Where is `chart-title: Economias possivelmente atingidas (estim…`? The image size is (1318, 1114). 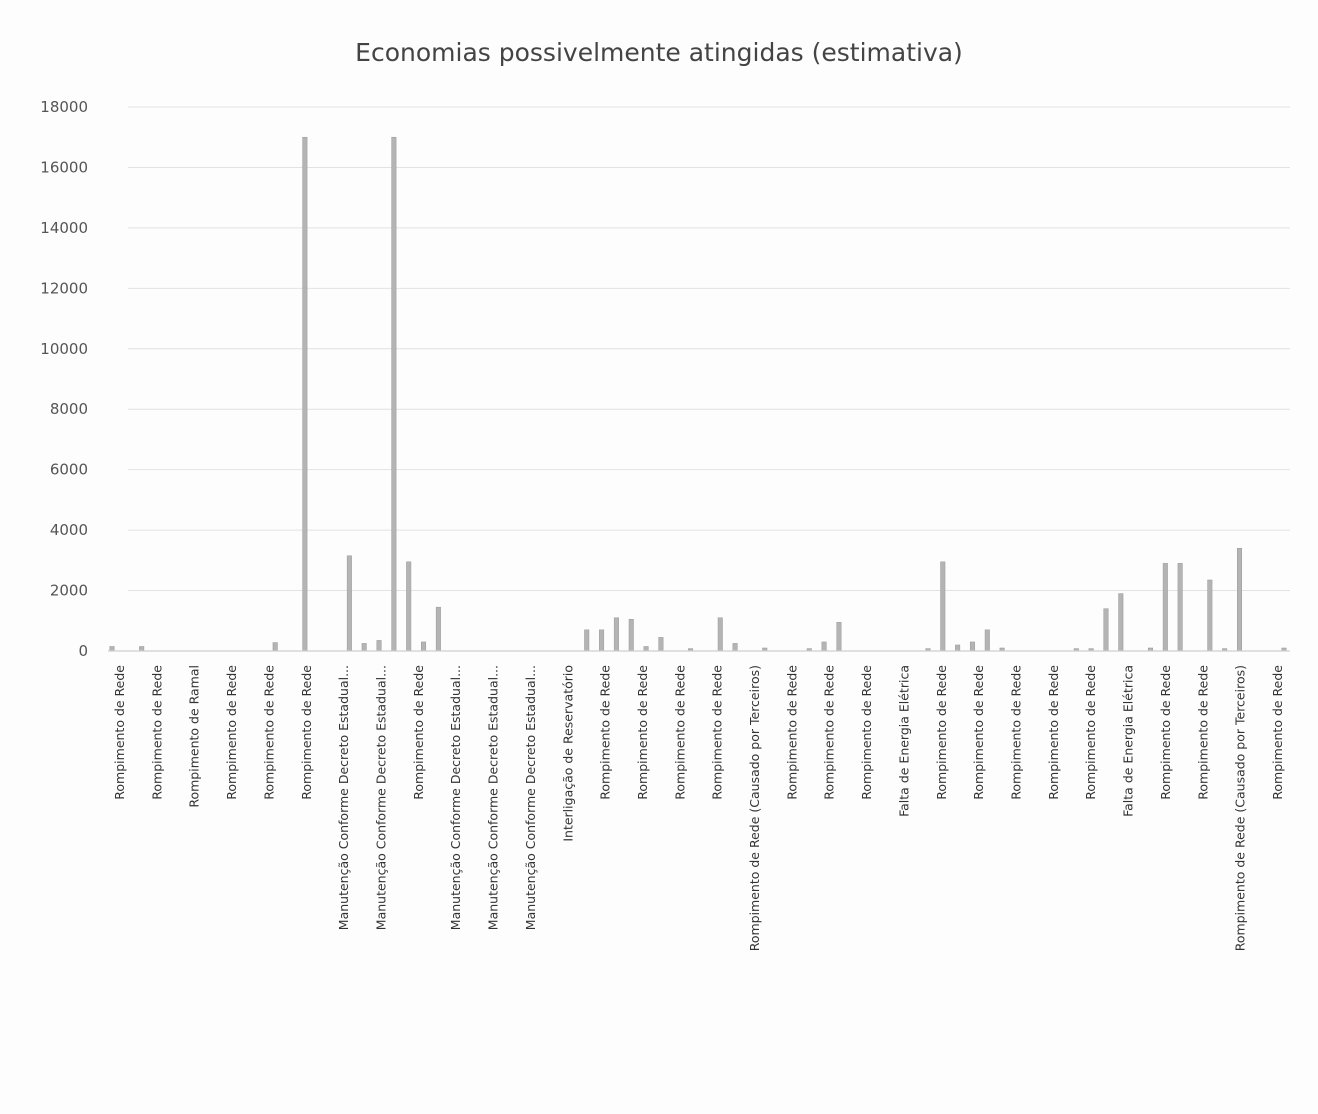 chart-title: Economias possivelmente atingidas (estim… is located at coordinates (659, 52).